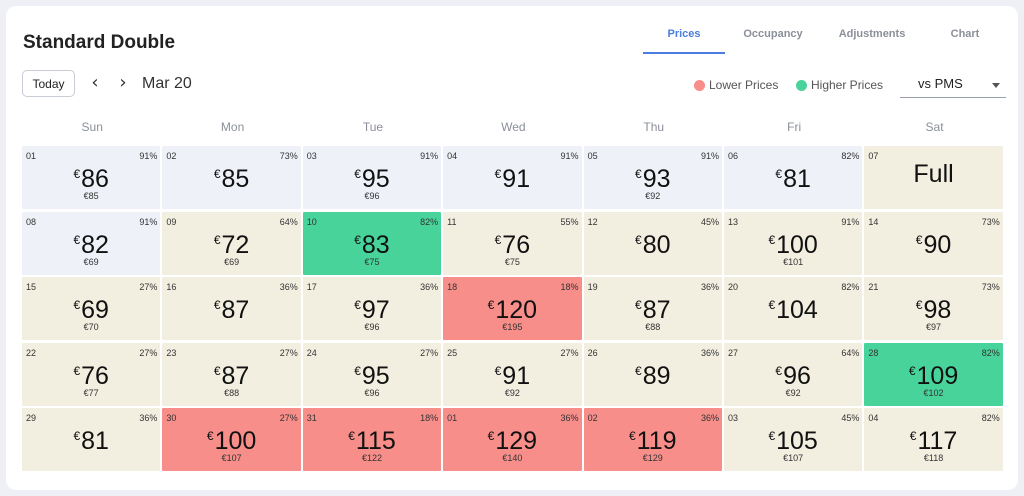 The image size is (1024, 496). I want to click on pms-price: €70, so click(91, 327).